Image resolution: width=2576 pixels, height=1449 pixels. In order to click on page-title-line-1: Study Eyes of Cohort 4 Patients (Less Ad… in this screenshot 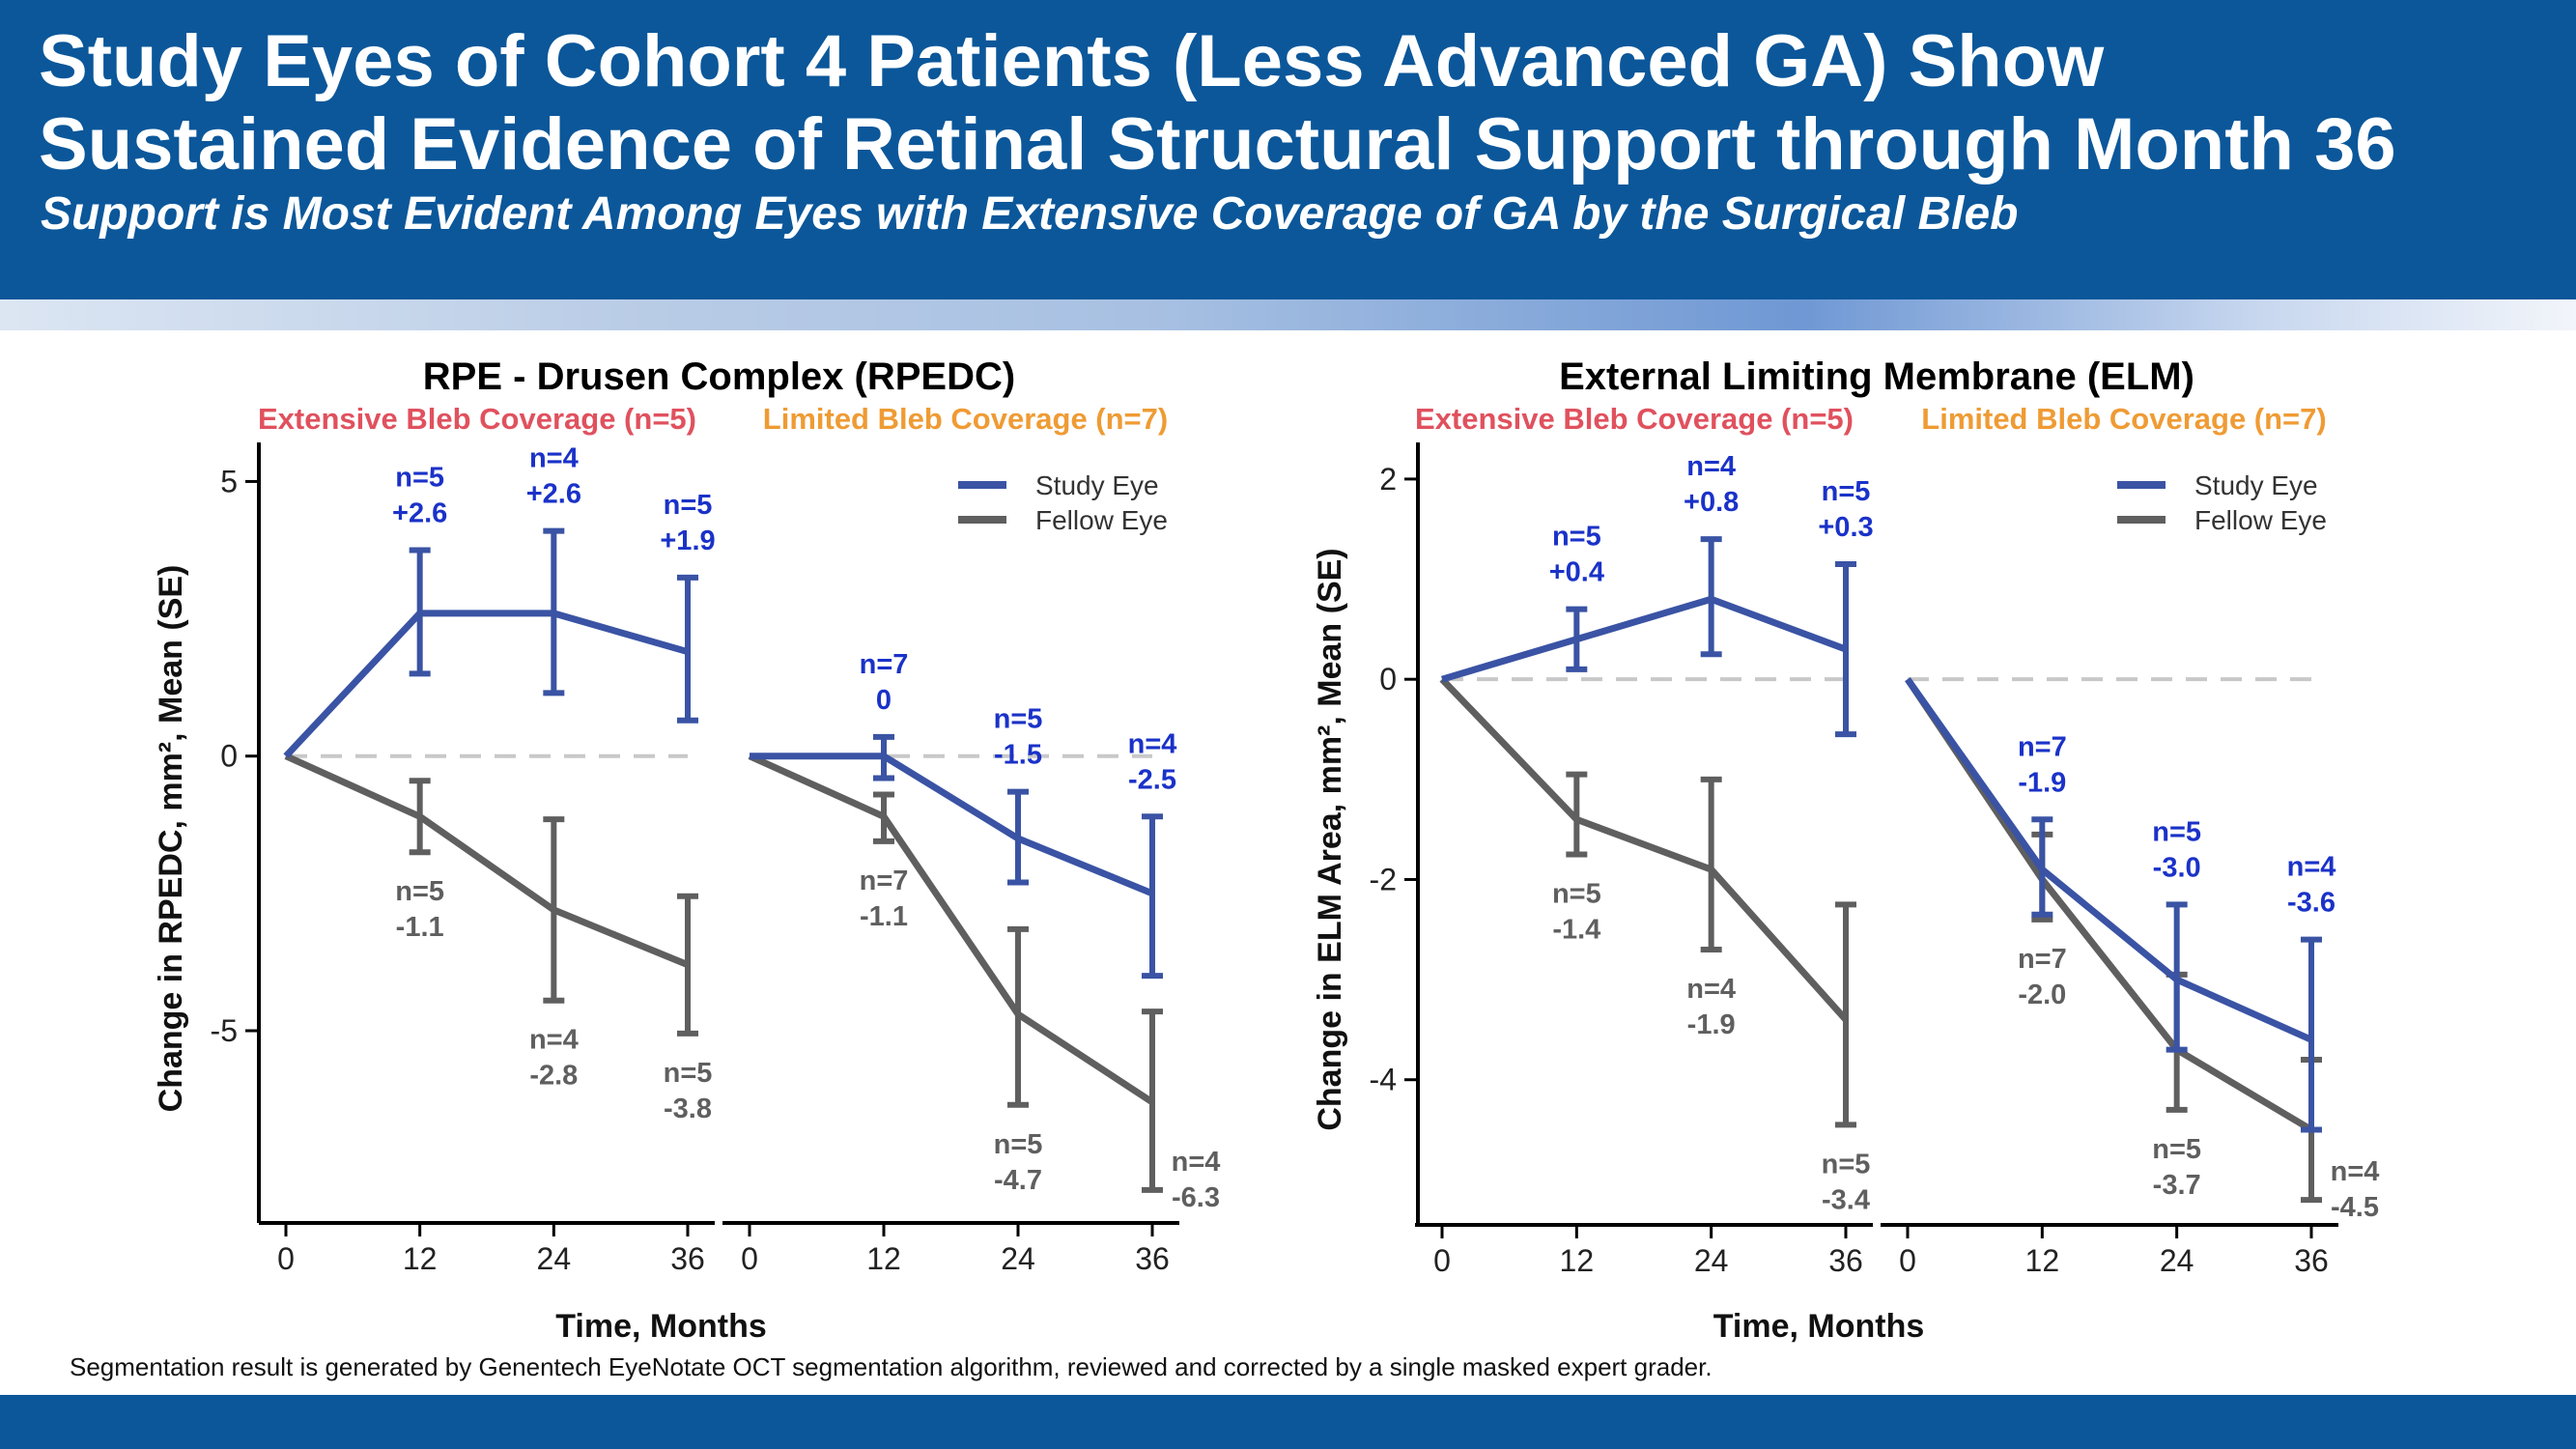, I will do `click(1072, 61)`.